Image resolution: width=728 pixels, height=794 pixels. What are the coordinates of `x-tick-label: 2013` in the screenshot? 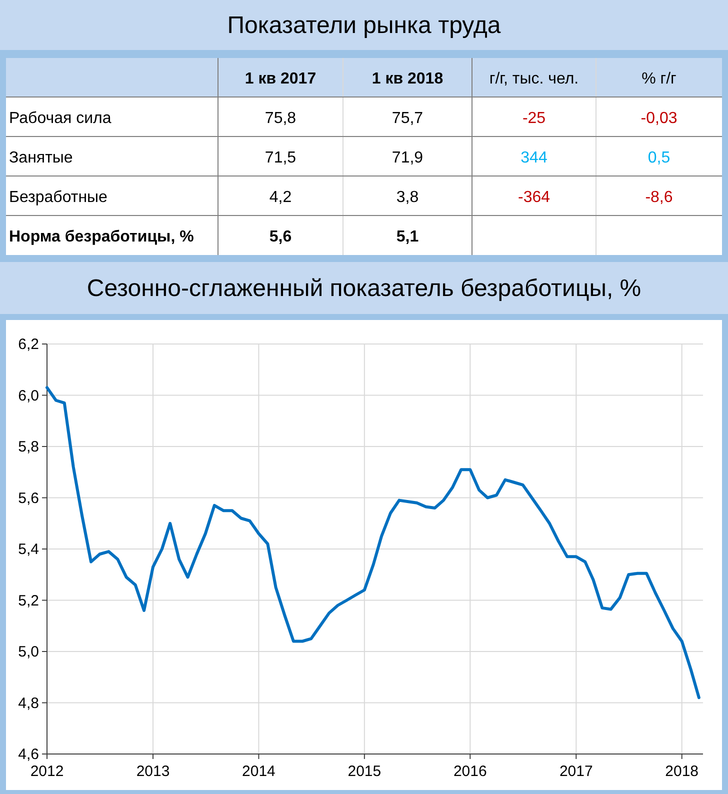 It's located at (153, 771).